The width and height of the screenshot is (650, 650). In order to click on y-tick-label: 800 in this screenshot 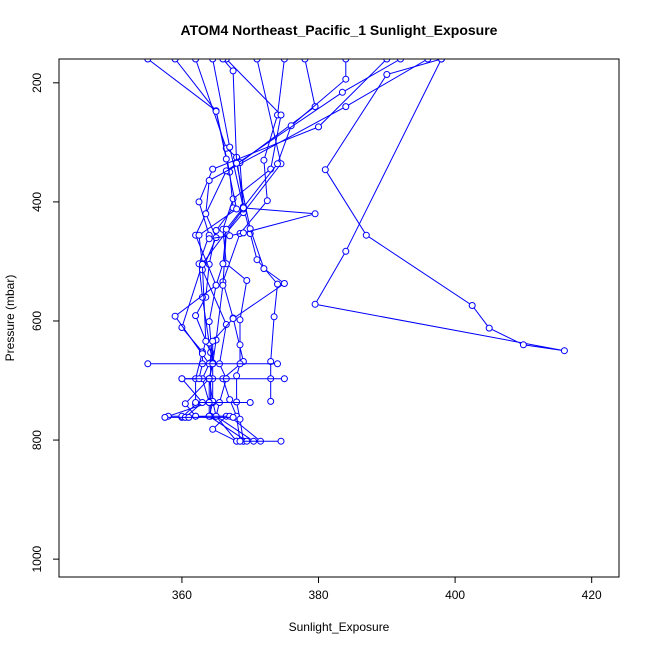, I will do `click(37, 440)`.